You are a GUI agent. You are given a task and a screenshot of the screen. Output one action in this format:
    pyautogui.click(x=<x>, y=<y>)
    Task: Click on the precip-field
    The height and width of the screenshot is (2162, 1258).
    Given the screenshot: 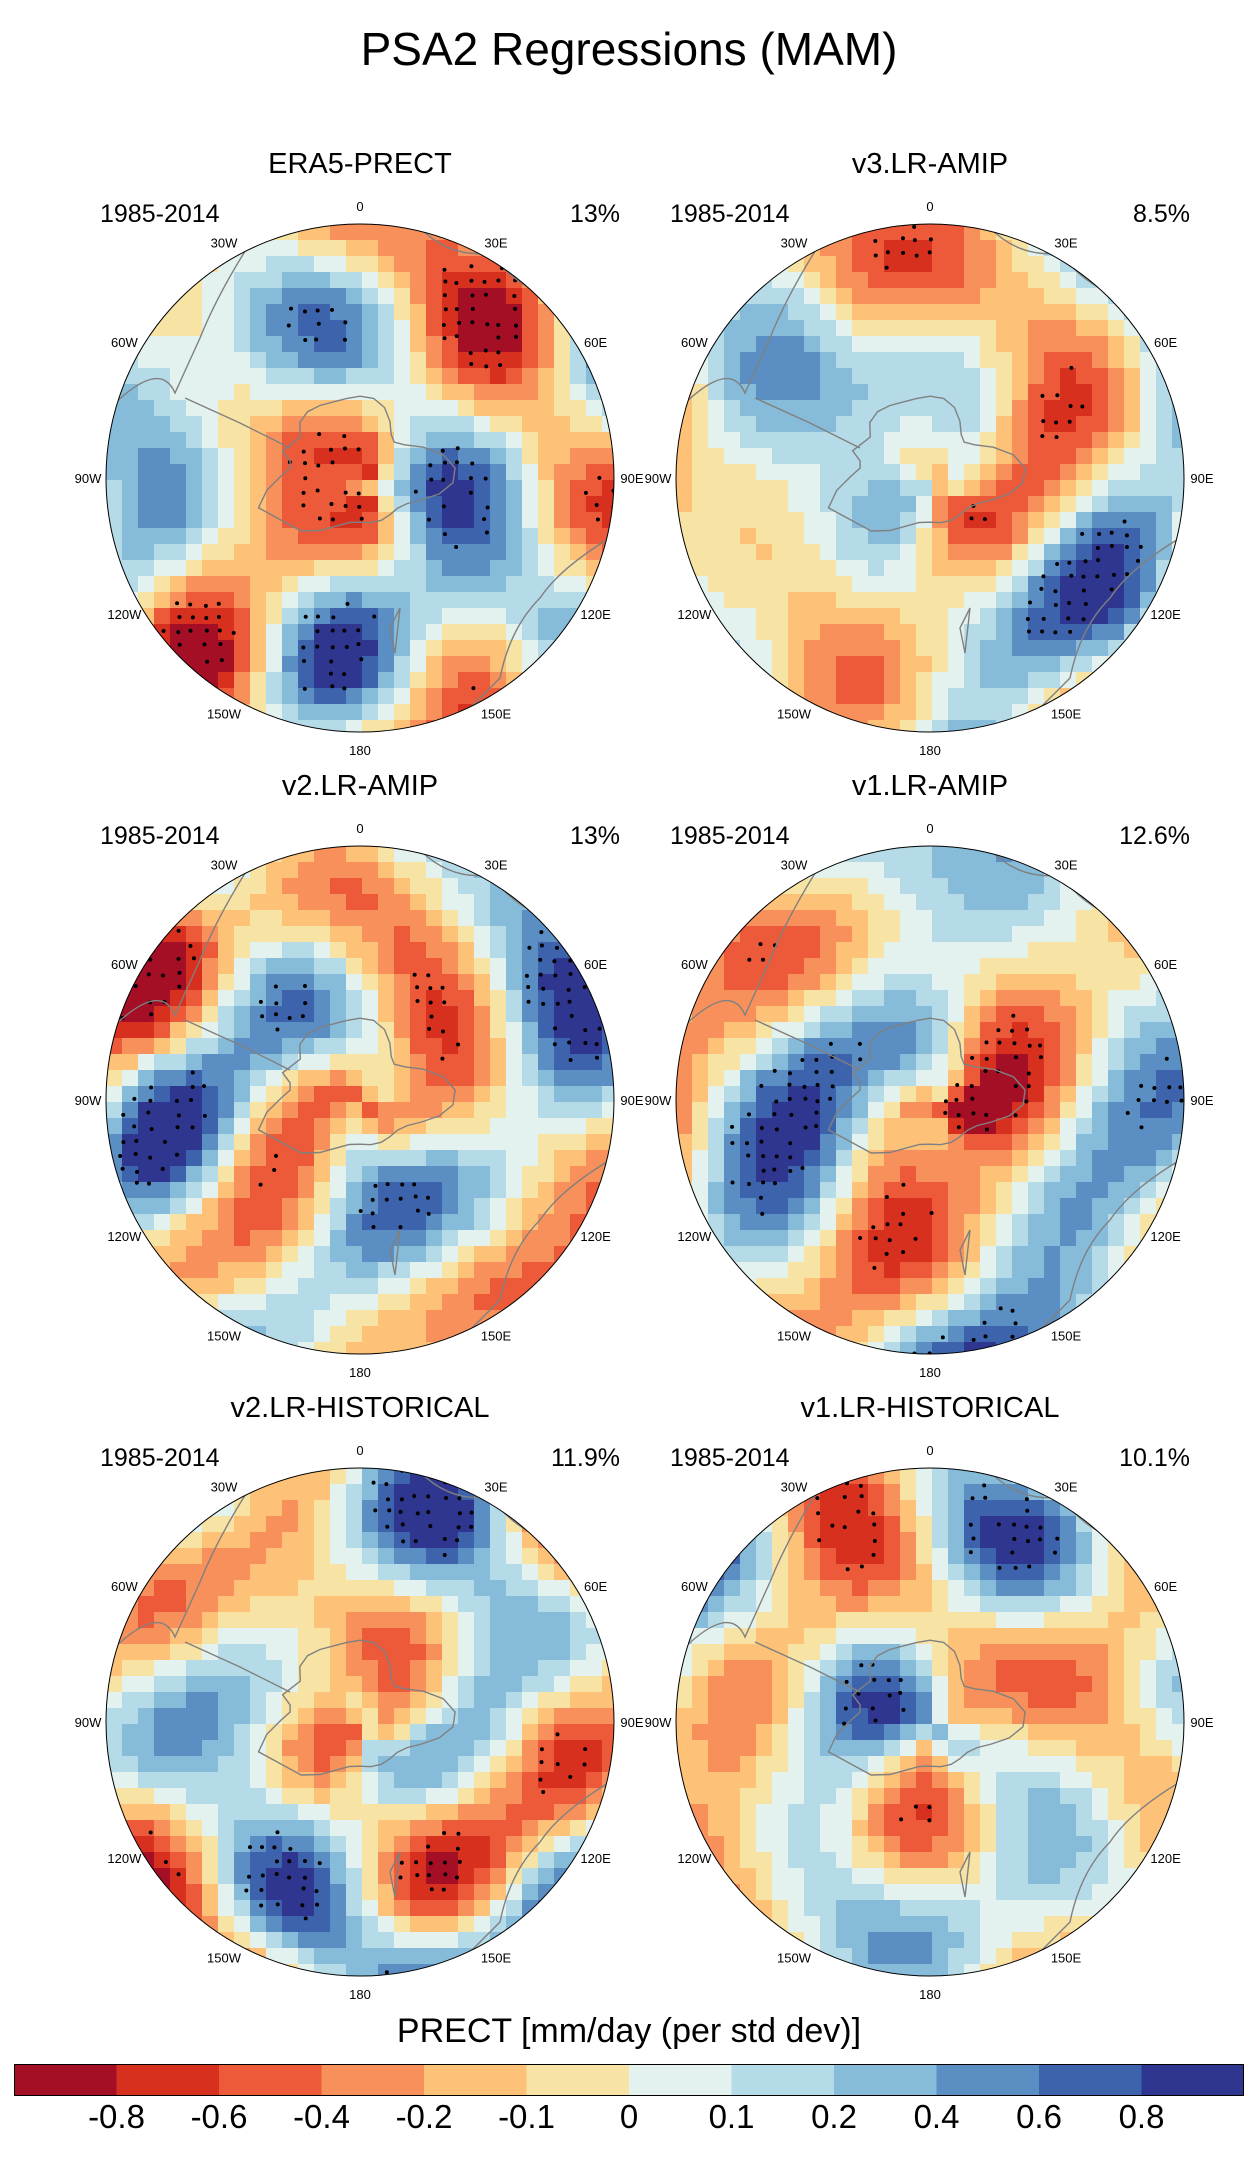 What is the action you would take?
    pyautogui.click(x=360, y=1100)
    